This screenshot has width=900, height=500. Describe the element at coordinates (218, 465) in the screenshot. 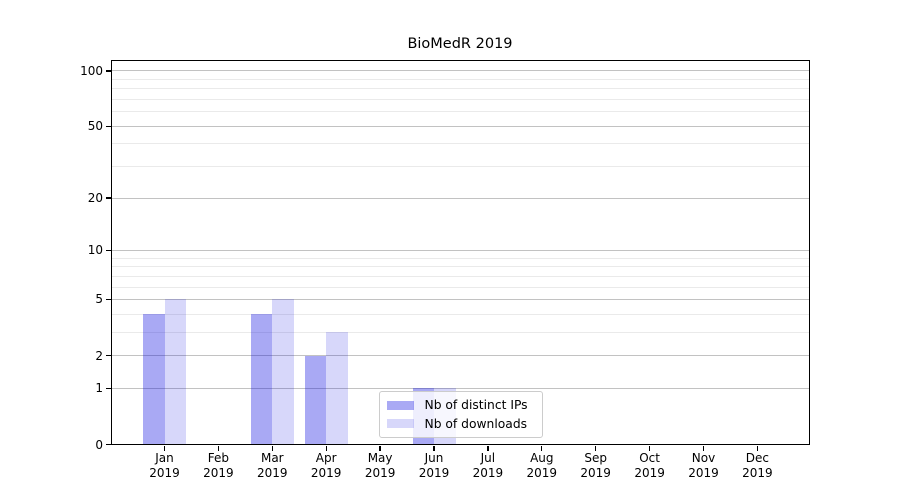

I see `x-tick-label: Feb 2019` at that location.